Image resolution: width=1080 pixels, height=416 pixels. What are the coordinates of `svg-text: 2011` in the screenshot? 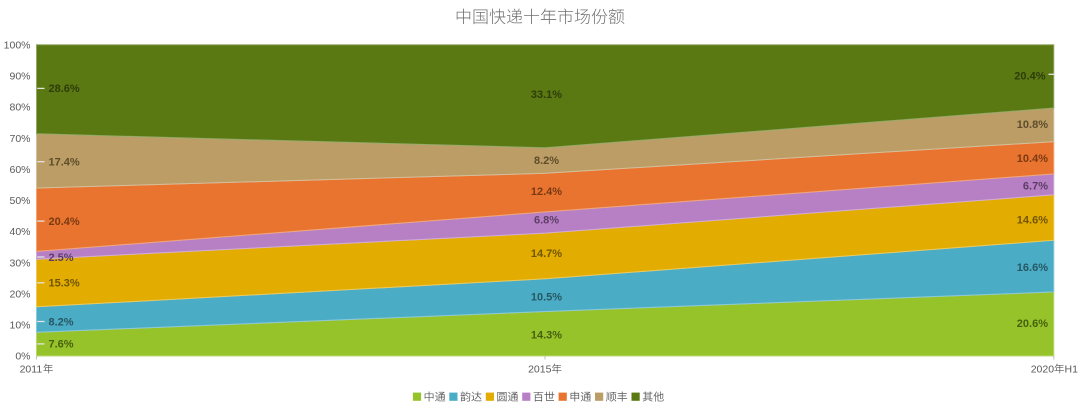 It's located at (31, 370).